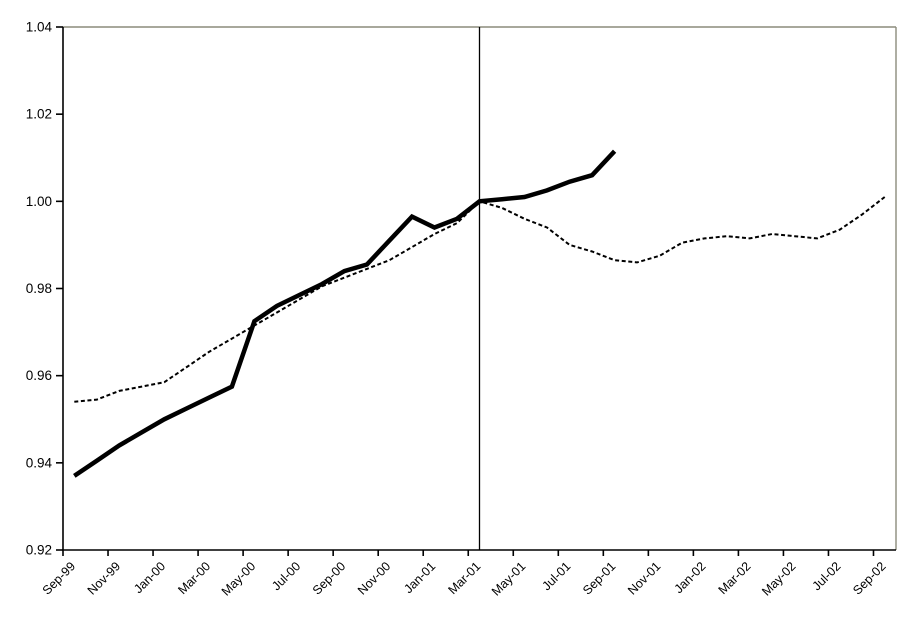  Describe the element at coordinates (508, 578) in the screenshot. I see `x-axis-tick-label: May-01` at that location.